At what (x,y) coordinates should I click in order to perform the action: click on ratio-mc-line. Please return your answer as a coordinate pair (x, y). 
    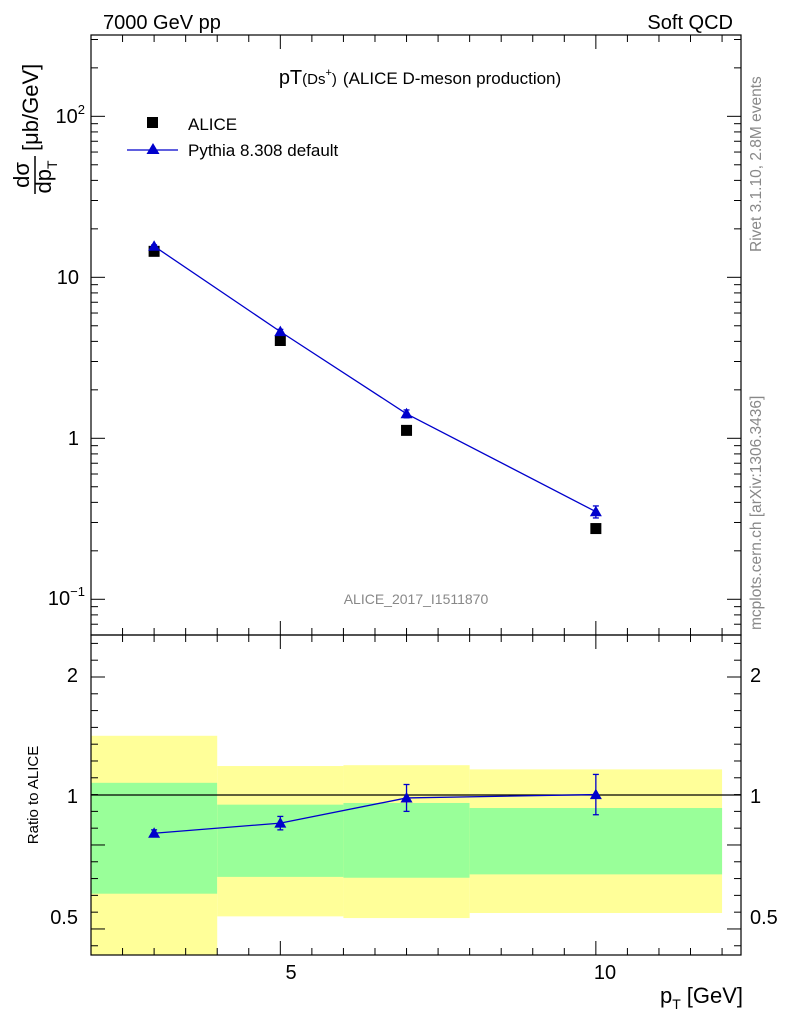
    Looking at the image, I should click on (375, 813).